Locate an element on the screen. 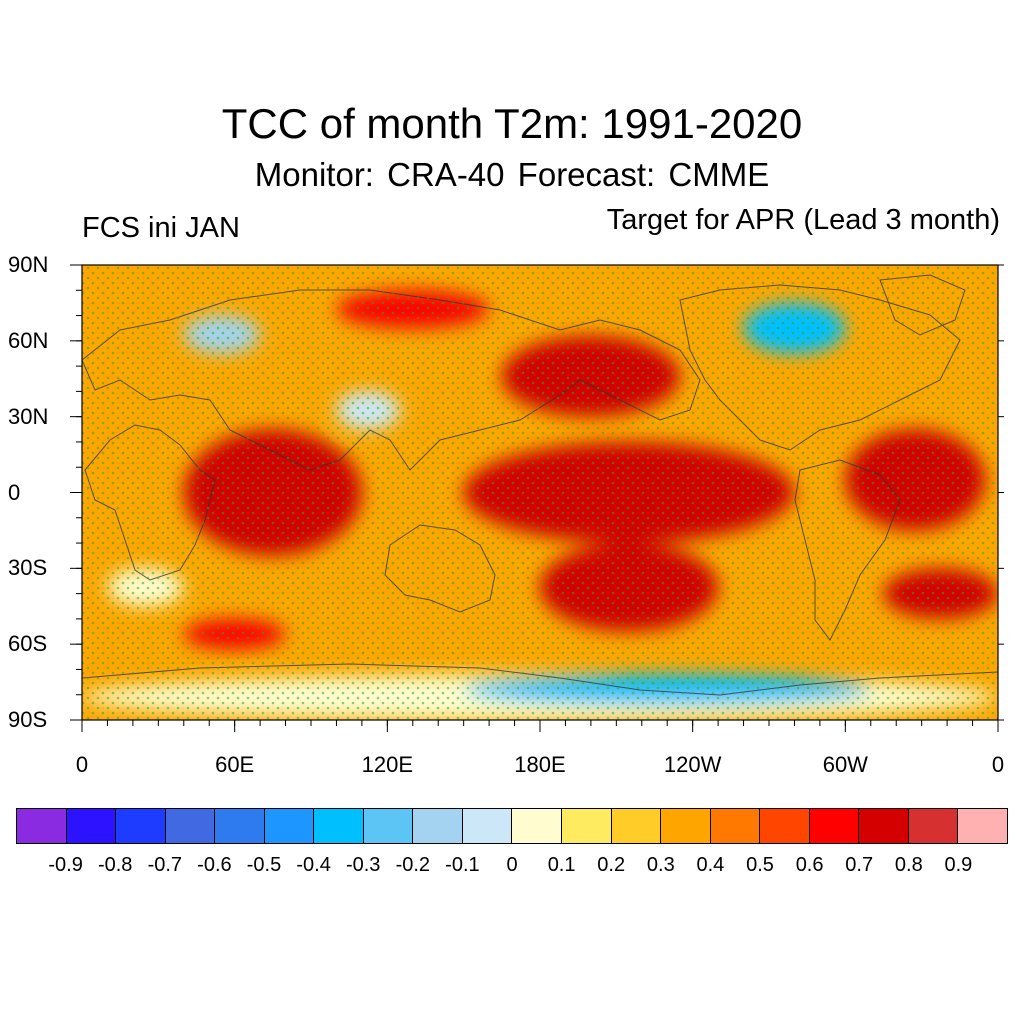 Image resolution: width=1024 pixels, height=1024 pixels. plot-subtitle: Monitor: CRA-40 Forecast: CMME is located at coordinates (512, 174).